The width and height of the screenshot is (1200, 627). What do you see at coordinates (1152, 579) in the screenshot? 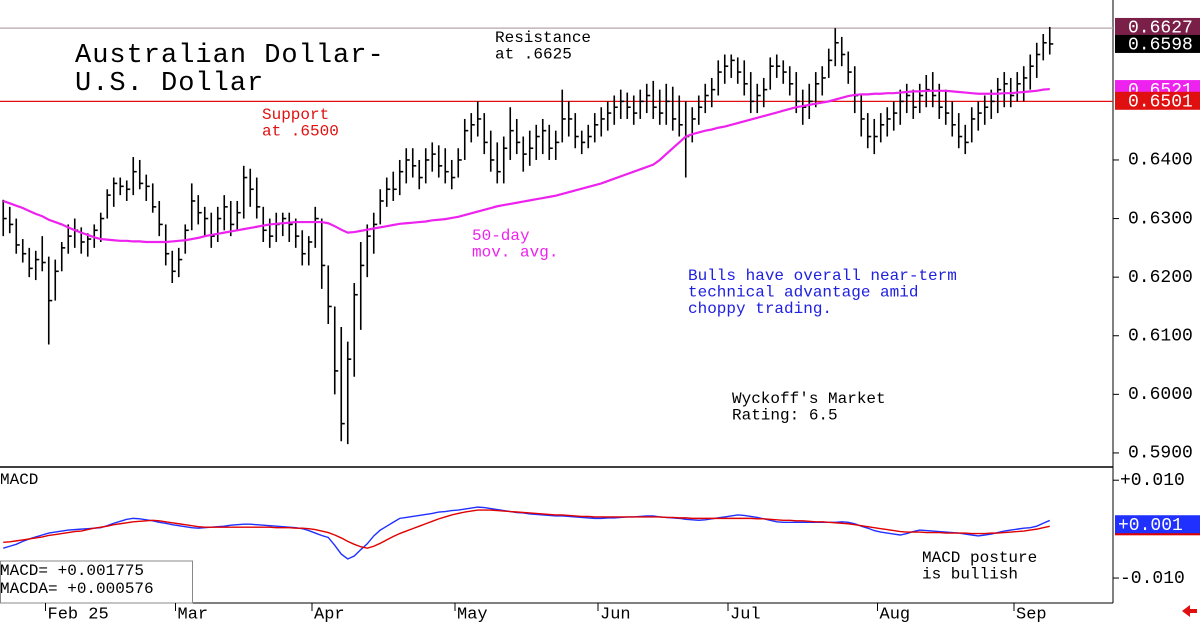
I see `y-tick-label: -0.010` at bounding box center [1152, 579].